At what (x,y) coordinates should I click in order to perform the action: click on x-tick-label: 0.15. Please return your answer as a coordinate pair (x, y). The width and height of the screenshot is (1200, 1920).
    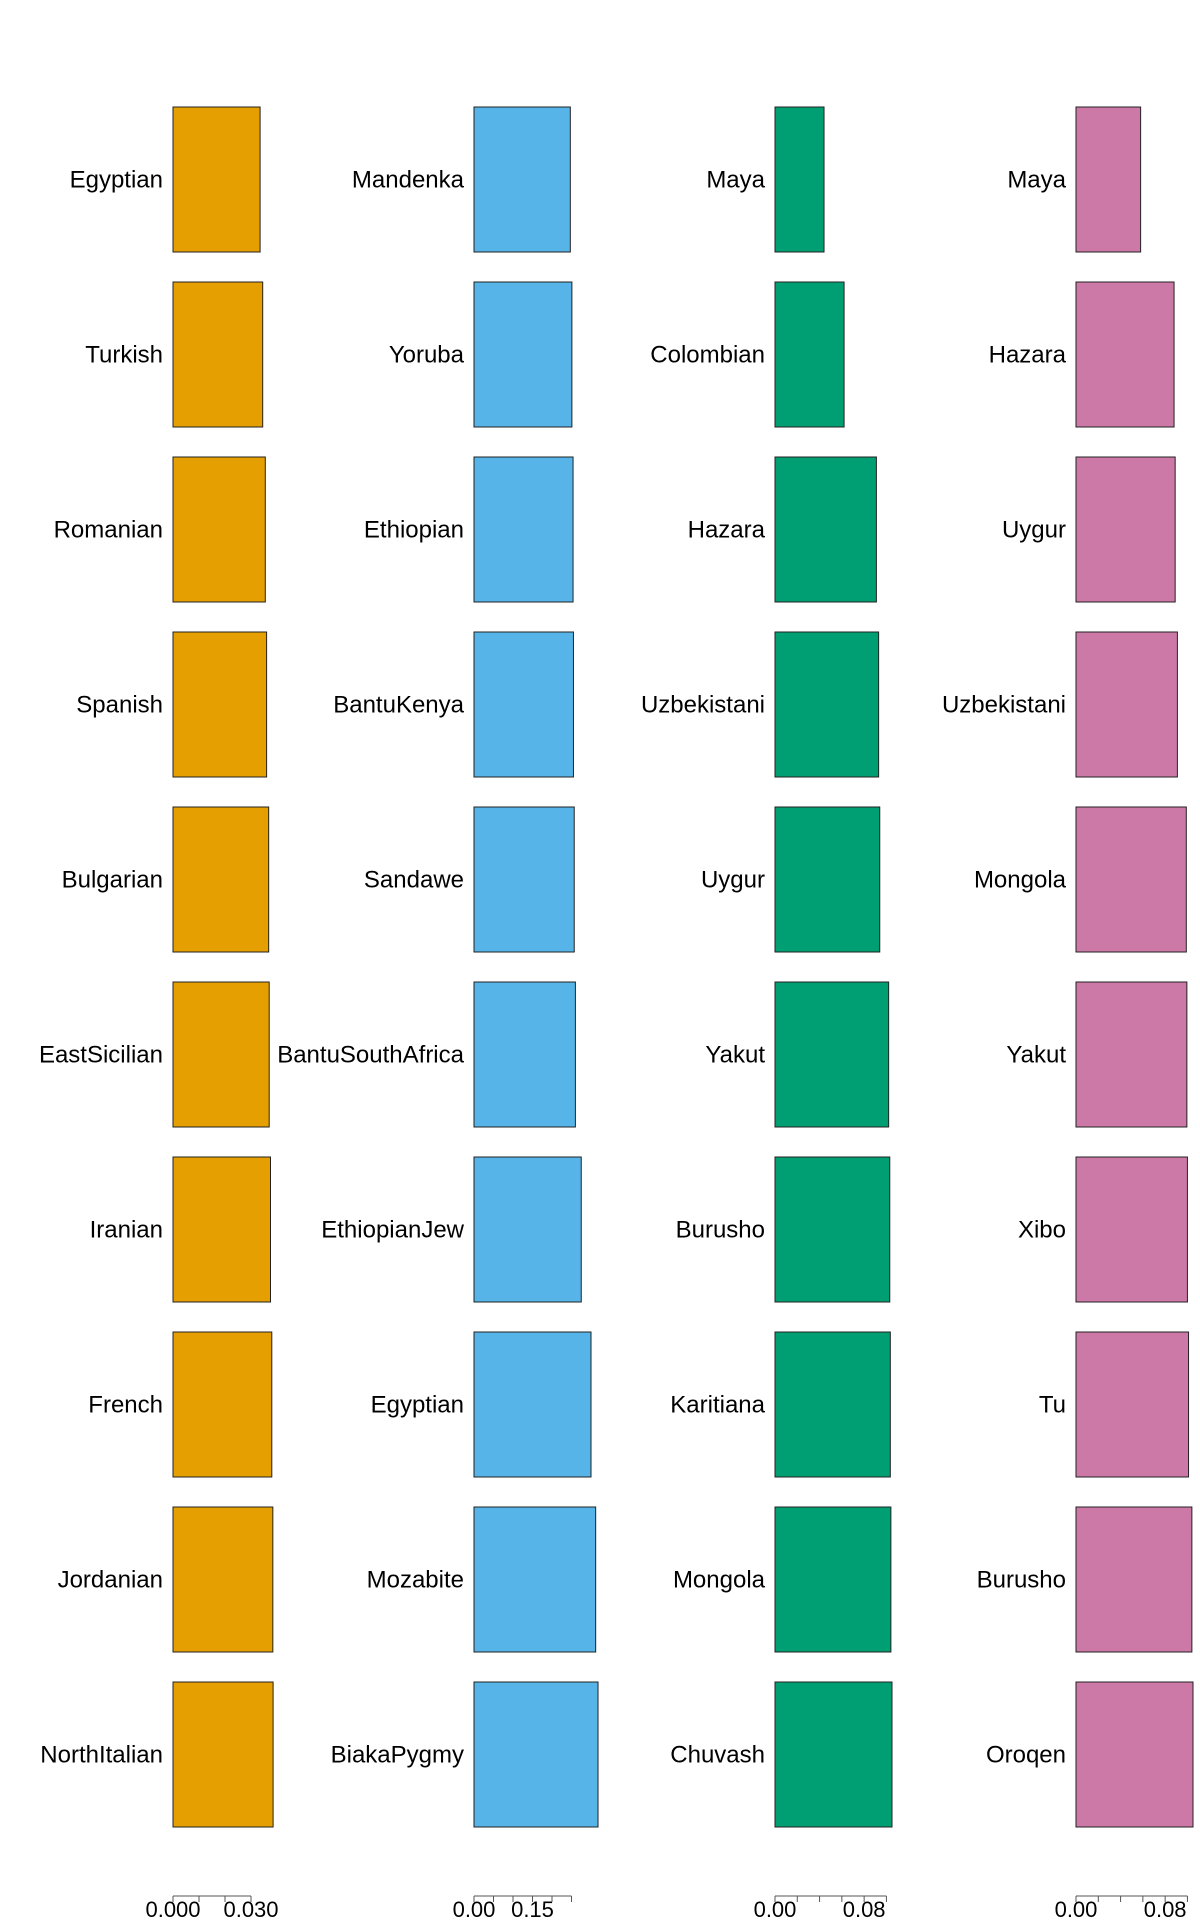
    Looking at the image, I should click on (532, 1908).